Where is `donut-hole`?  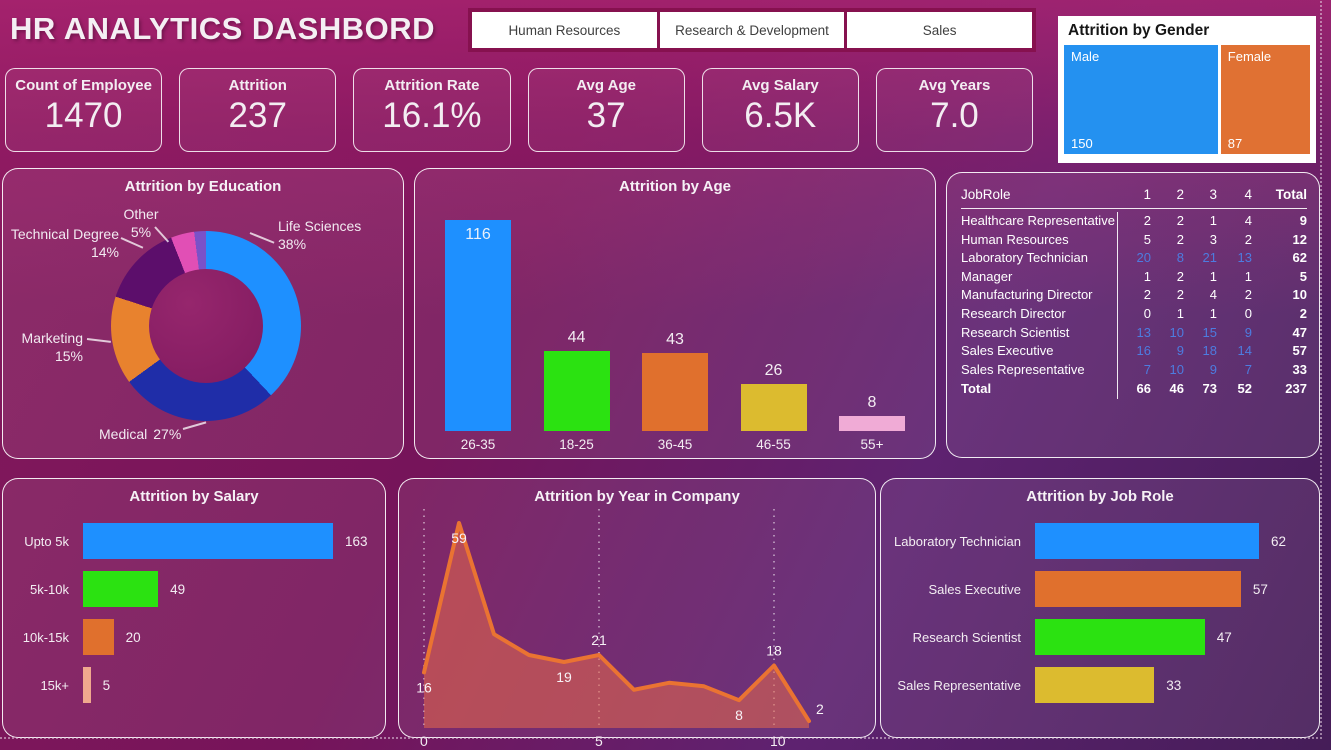 donut-hole is located at coordinates (206, 326).